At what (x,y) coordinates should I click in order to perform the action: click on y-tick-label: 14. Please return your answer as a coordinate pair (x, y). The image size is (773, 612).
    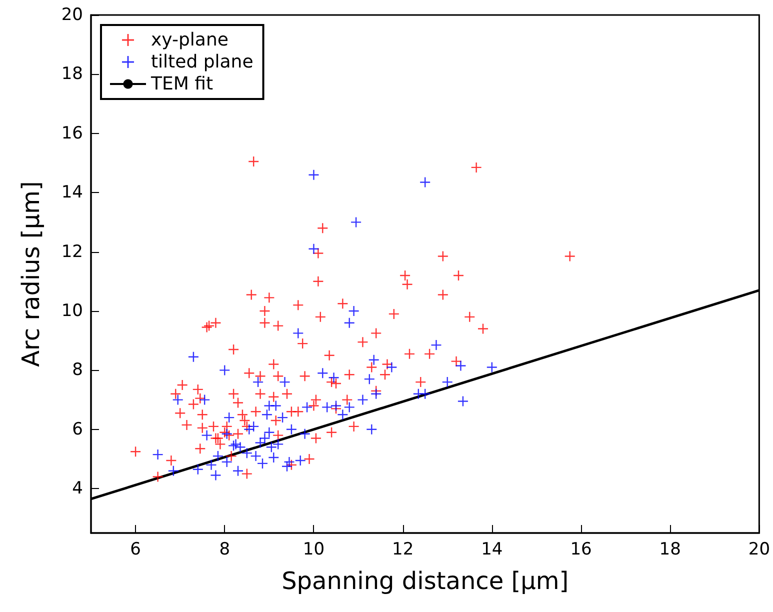
    Looking at the image, I should click on (72, 192).